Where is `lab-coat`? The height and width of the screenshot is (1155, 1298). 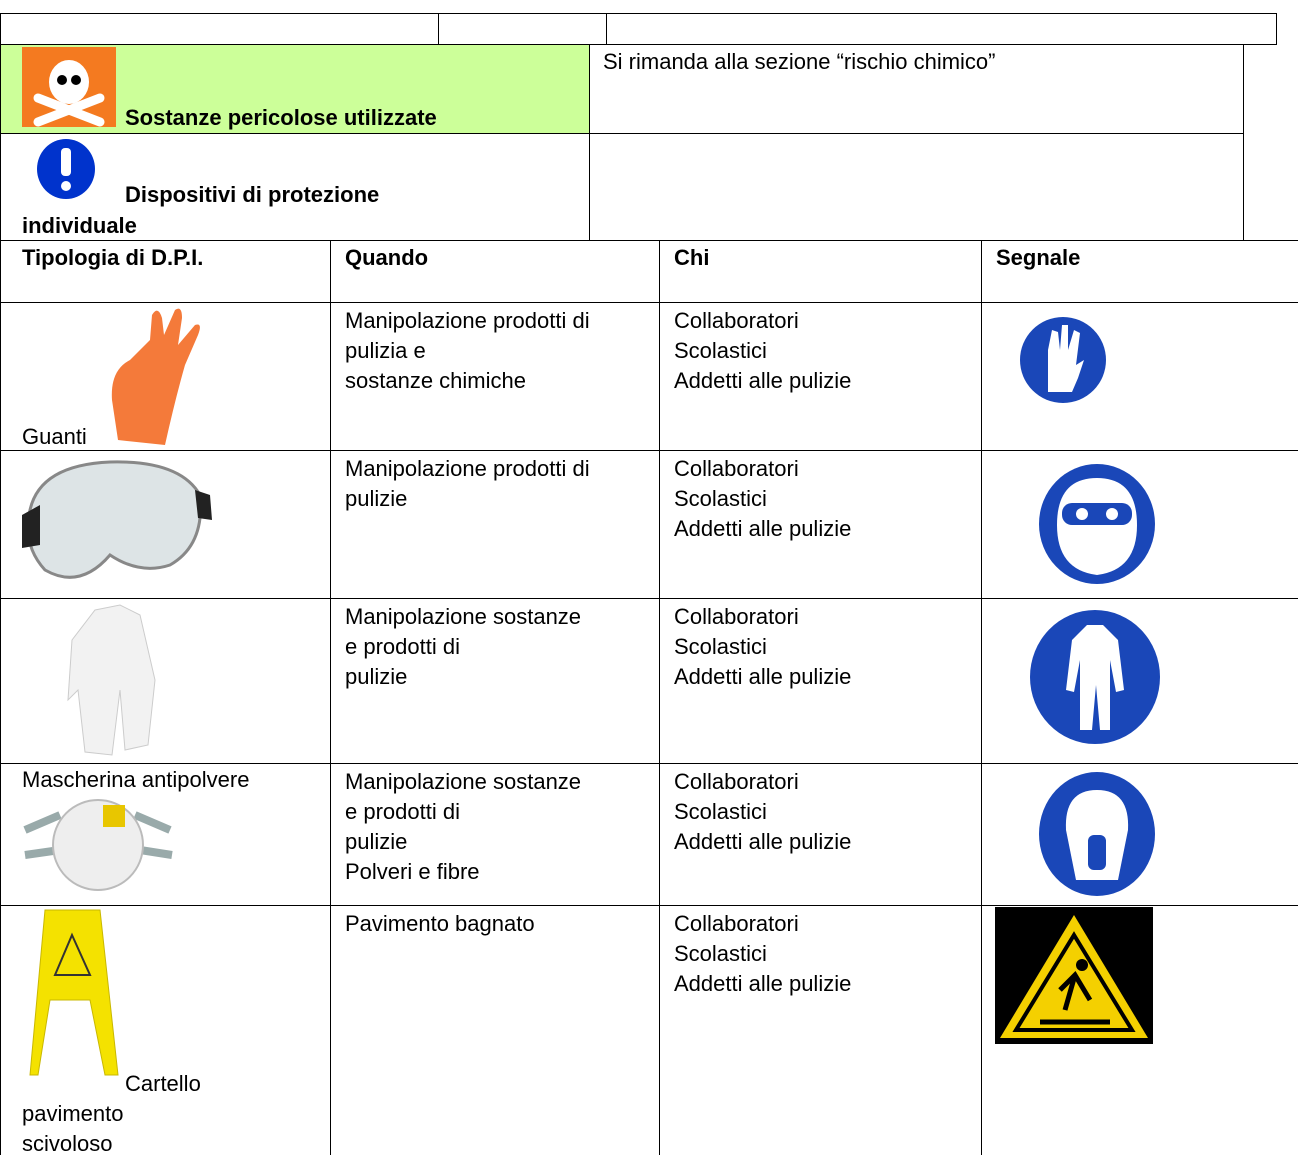 lab-coat is located at coordinates (111, 680).